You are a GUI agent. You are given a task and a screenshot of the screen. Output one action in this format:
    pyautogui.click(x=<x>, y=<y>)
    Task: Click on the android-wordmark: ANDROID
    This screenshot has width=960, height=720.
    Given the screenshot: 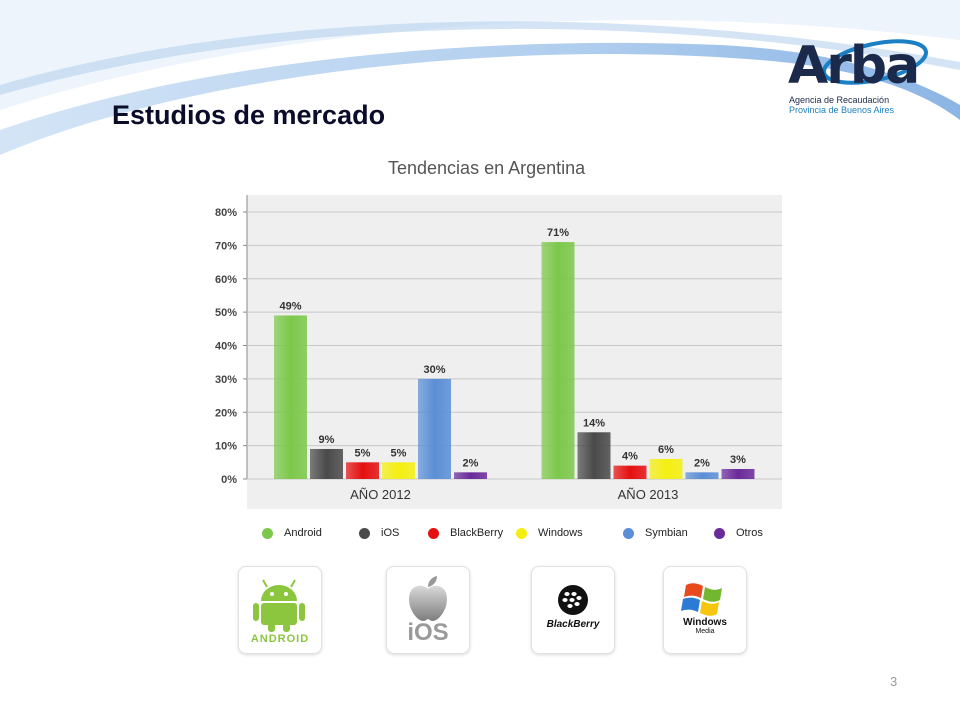 What is the action you would take?
    pyautogui.click(x=280, y=639)
    